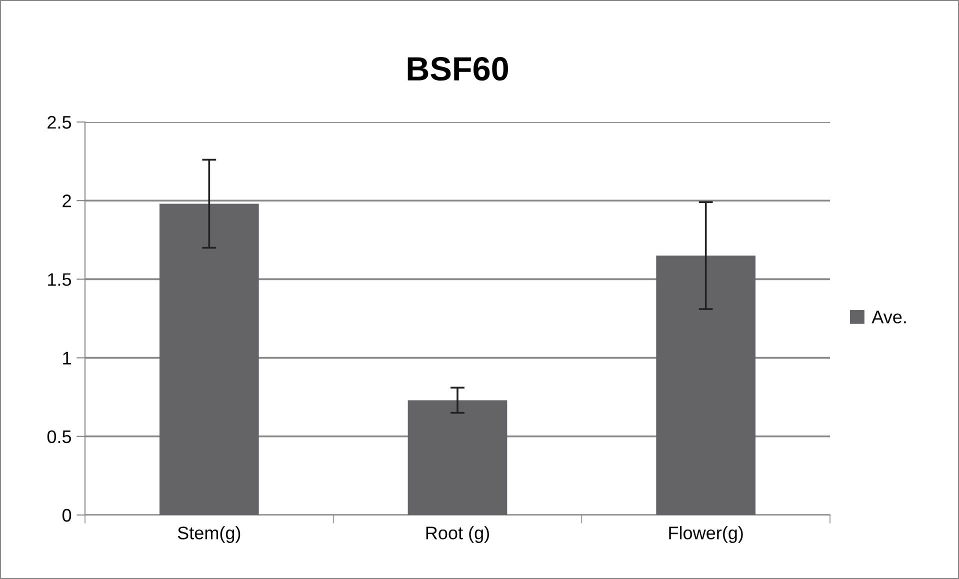 Image resolution: width=959 pixels, height=579 pixels. I want to click on y-tick-label: 2, so click(66, 201).